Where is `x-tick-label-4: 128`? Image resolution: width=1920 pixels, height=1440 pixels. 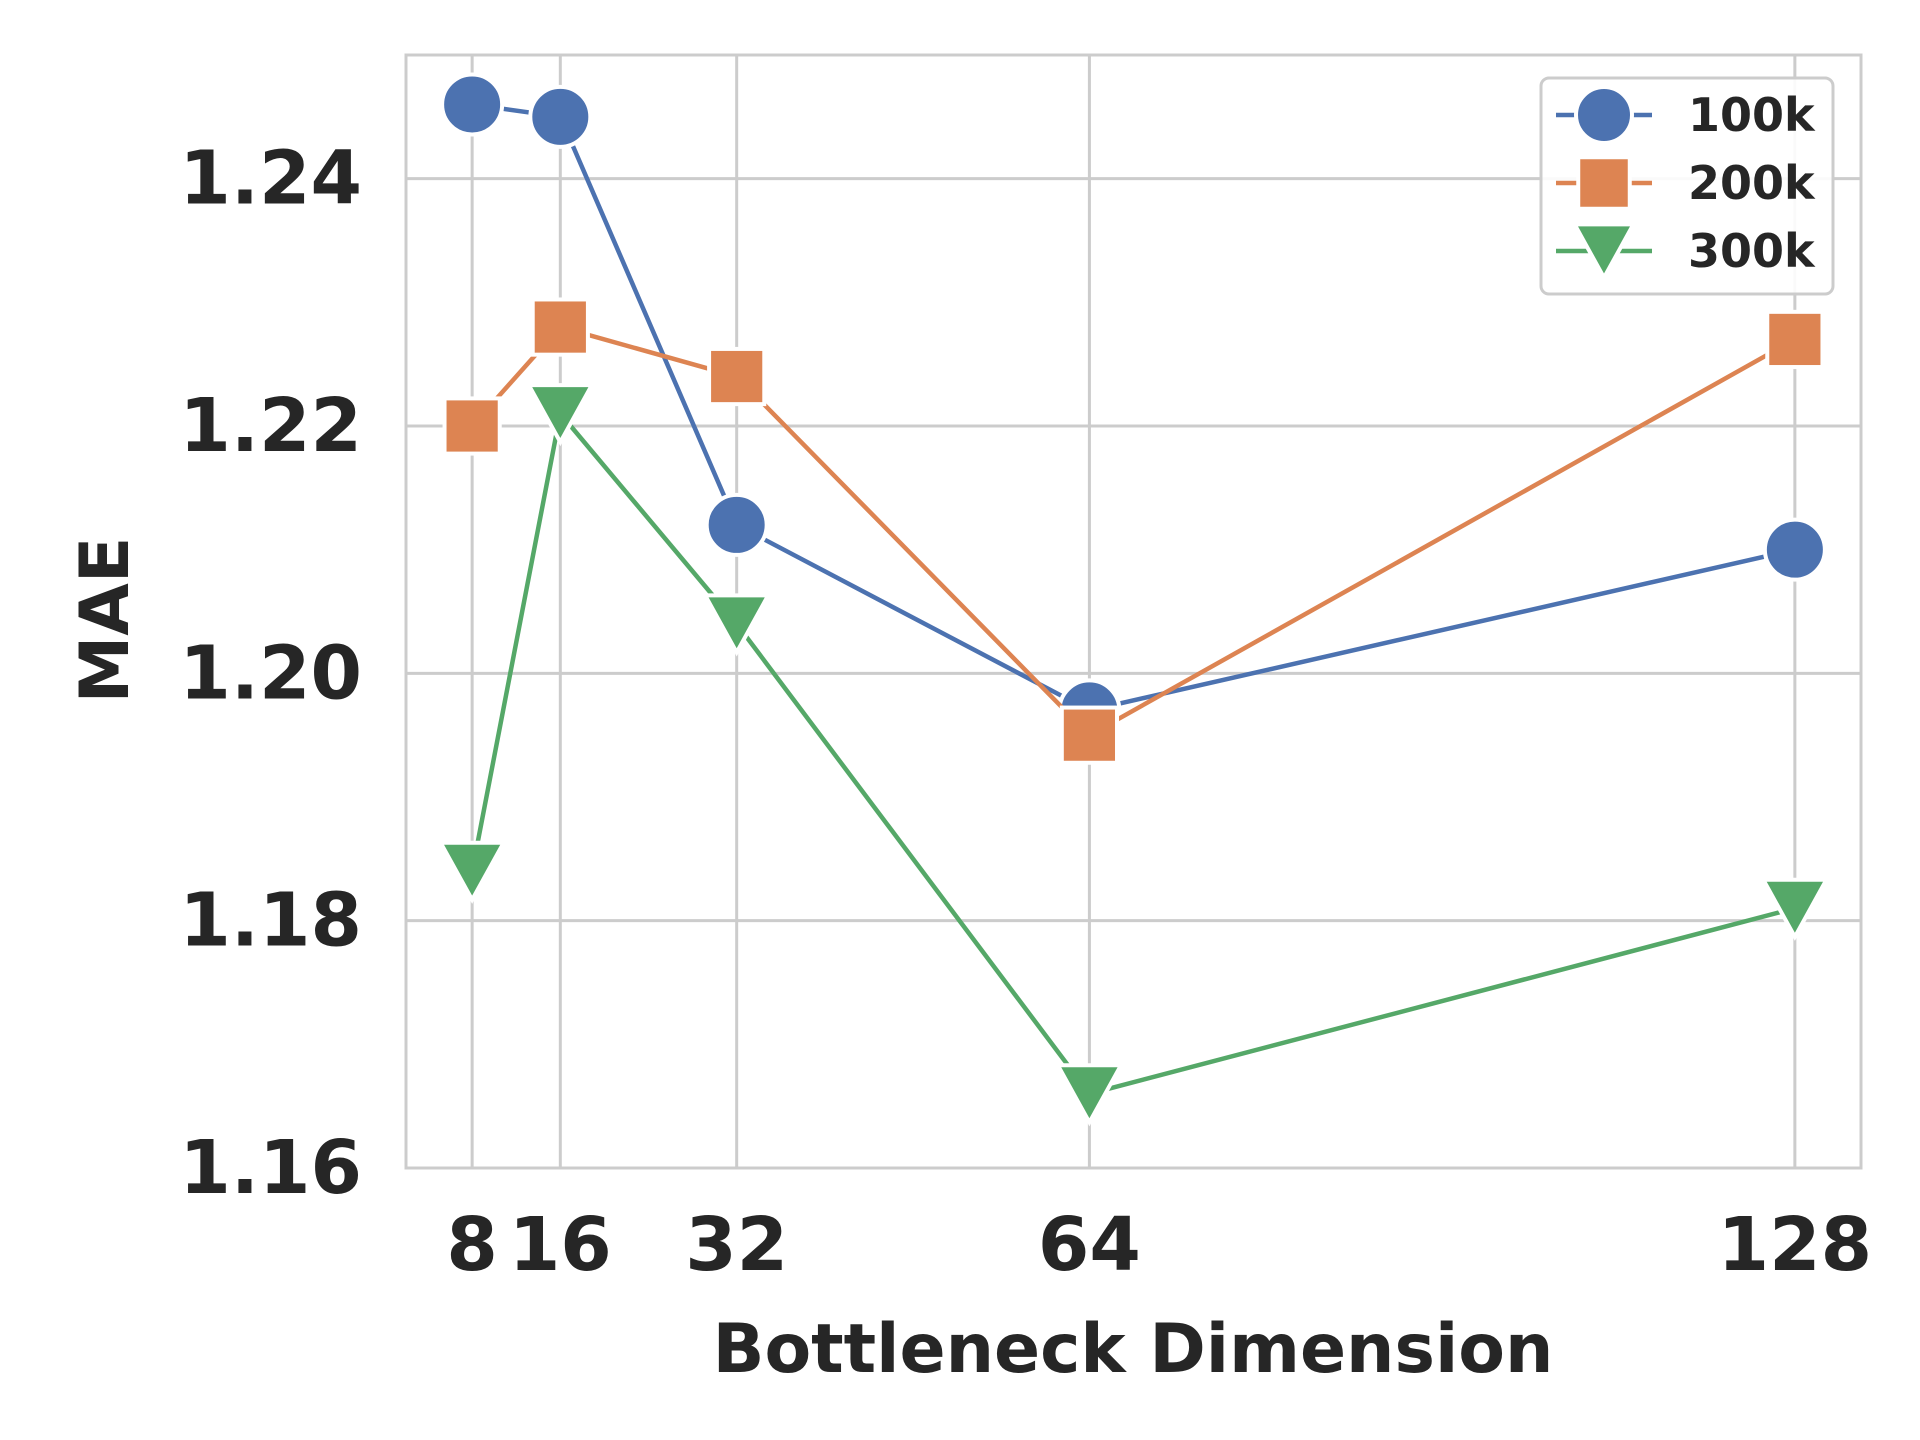 x-tick-label-4: 128 is located at coordinates (1795, 1245).